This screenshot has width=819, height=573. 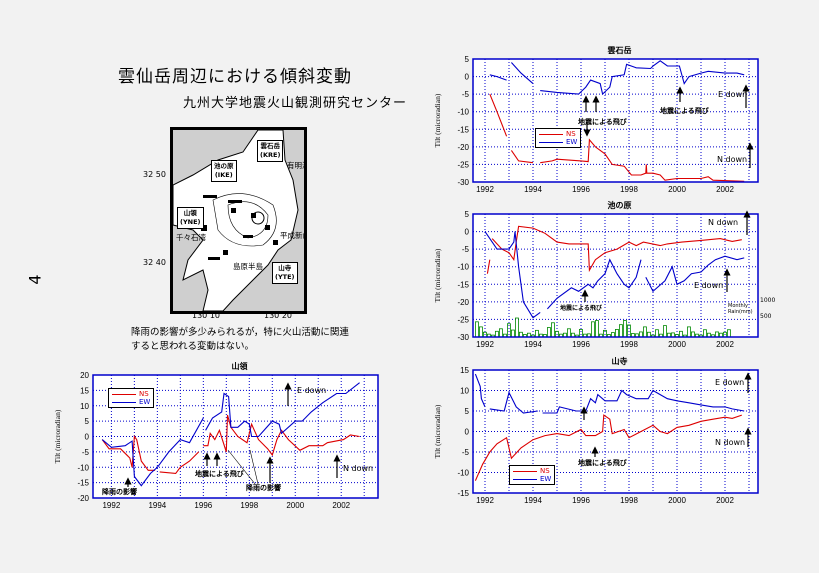 What do you see at coordinates (463, 319) in the screenshot?
I see `y-tick-label: -25` at bounding box center [463, 319].